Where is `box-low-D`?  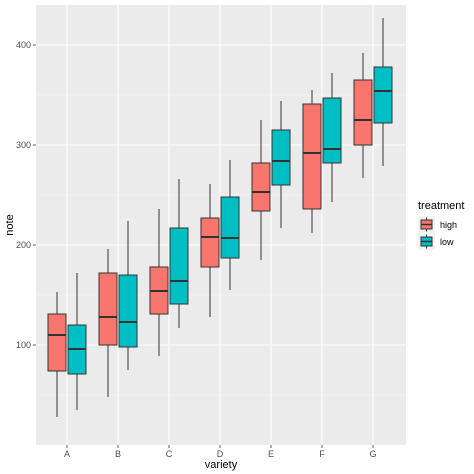
box-low-D is located at coordinates (230, 225).